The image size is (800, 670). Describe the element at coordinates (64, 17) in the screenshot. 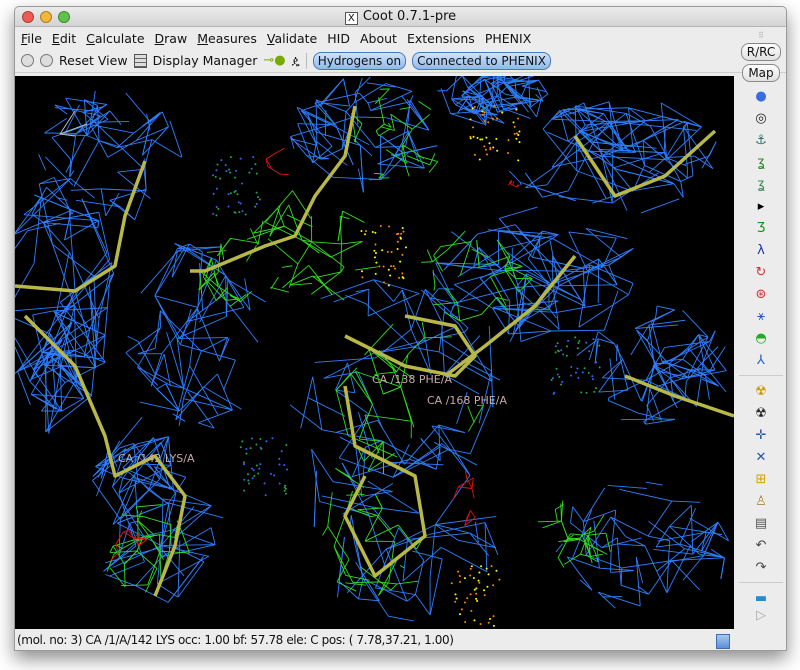

I see `zoom-button` at that location.